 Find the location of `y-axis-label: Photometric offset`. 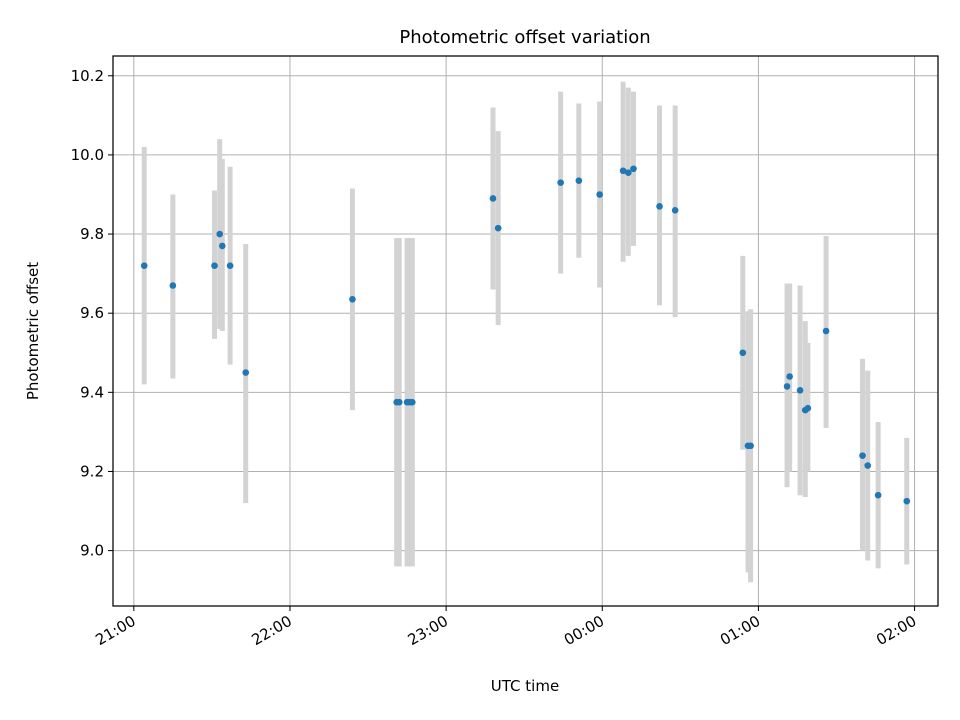

y-axis-label: Photometric offset is located at coordinates (33, 331).